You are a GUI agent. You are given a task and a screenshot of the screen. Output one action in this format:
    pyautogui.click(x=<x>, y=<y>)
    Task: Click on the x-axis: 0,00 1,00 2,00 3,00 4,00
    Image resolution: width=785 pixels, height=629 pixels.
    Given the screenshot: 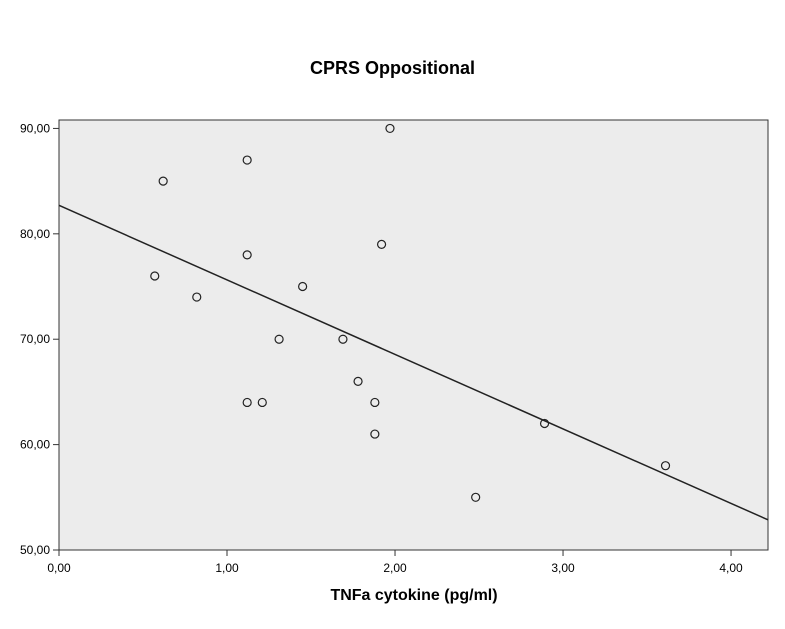 What is the action you would take?
    pyautogui.click(x=395, y=562)
    